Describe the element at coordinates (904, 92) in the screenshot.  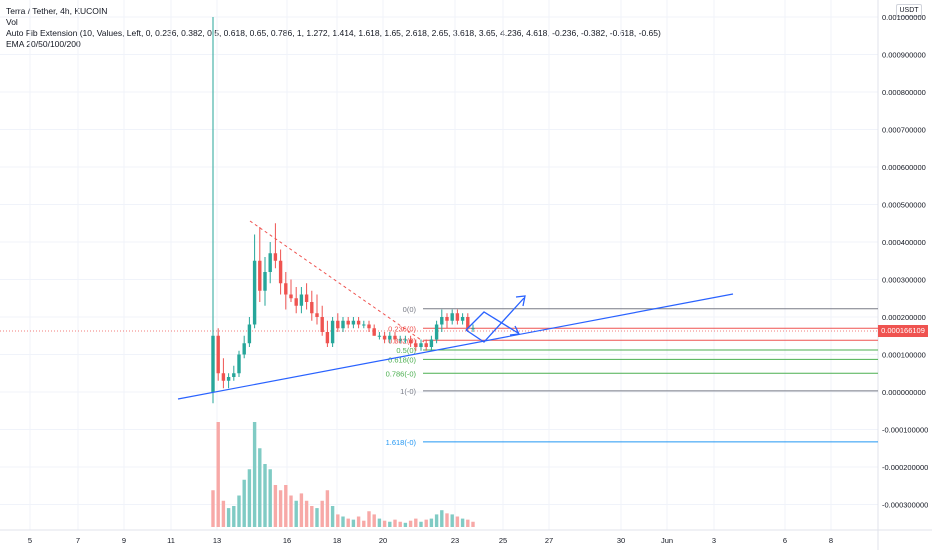
I see `y-tick-label: 0.000800000` at that location.